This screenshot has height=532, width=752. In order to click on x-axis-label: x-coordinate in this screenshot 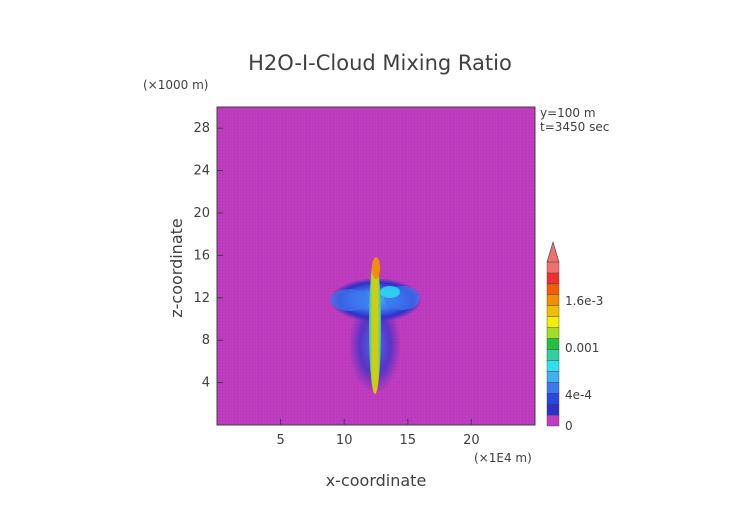, I will do `click(376, 480)`.